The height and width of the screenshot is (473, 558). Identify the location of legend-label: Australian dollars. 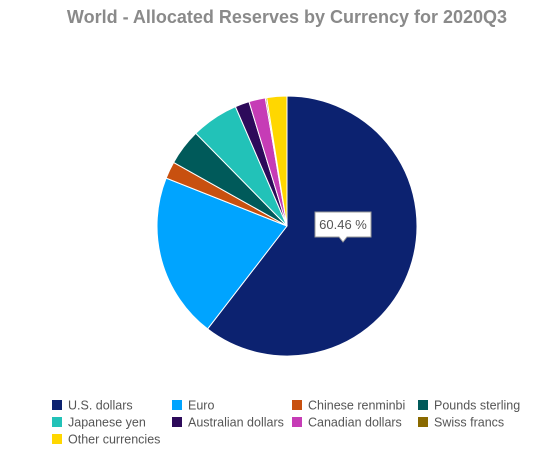
(236, 422).